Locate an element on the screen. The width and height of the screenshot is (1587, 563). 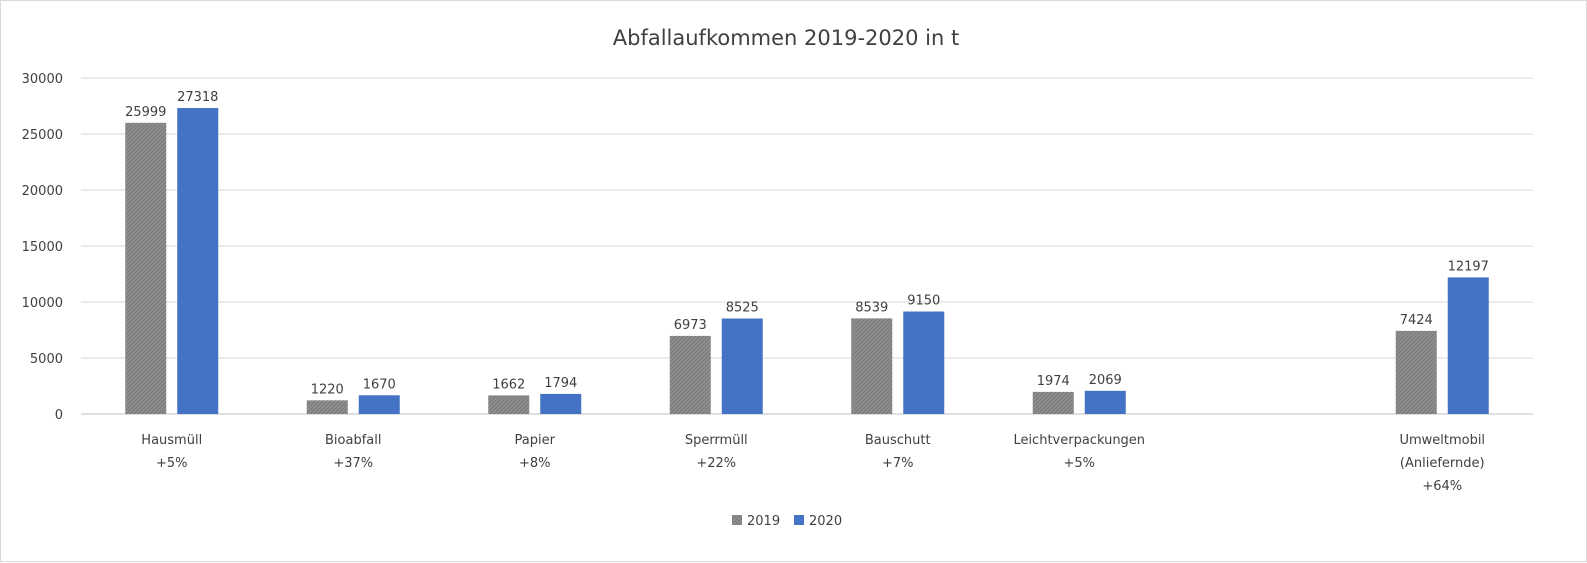
data-label: 7424 is located at coordinates (1416, 320).